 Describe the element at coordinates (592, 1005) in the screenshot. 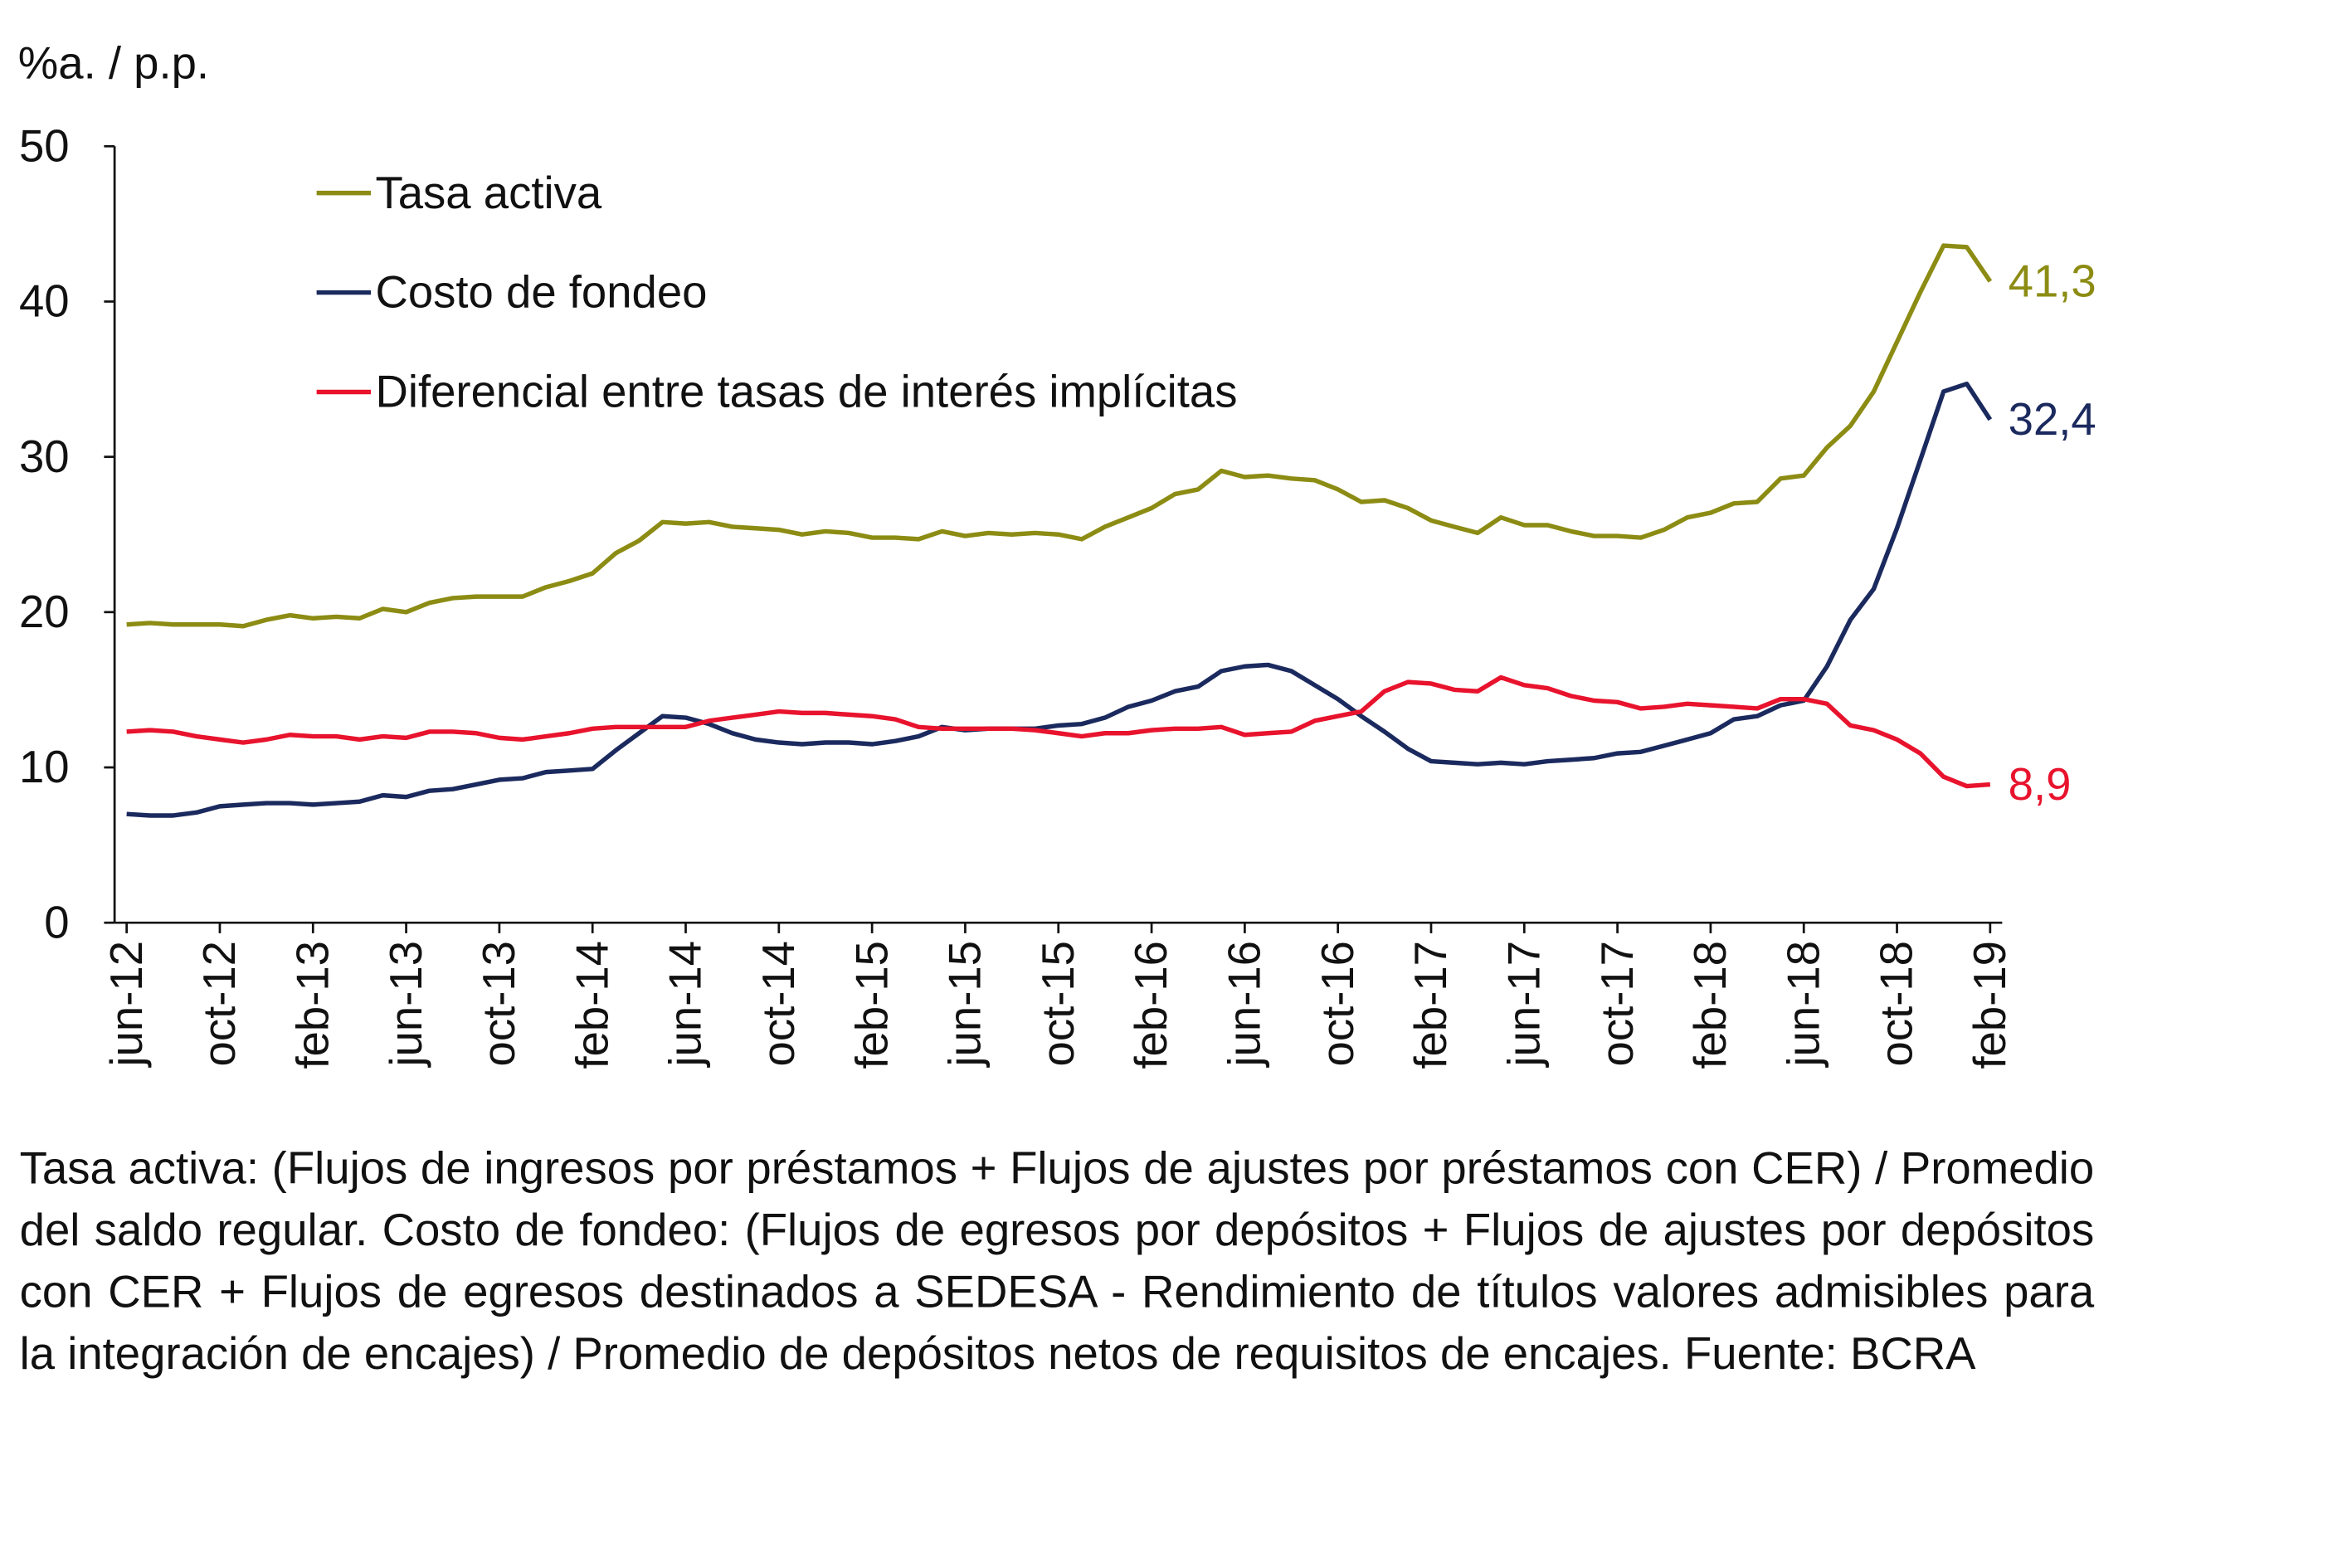

I see `x-tick-label: feb-14` at that location.